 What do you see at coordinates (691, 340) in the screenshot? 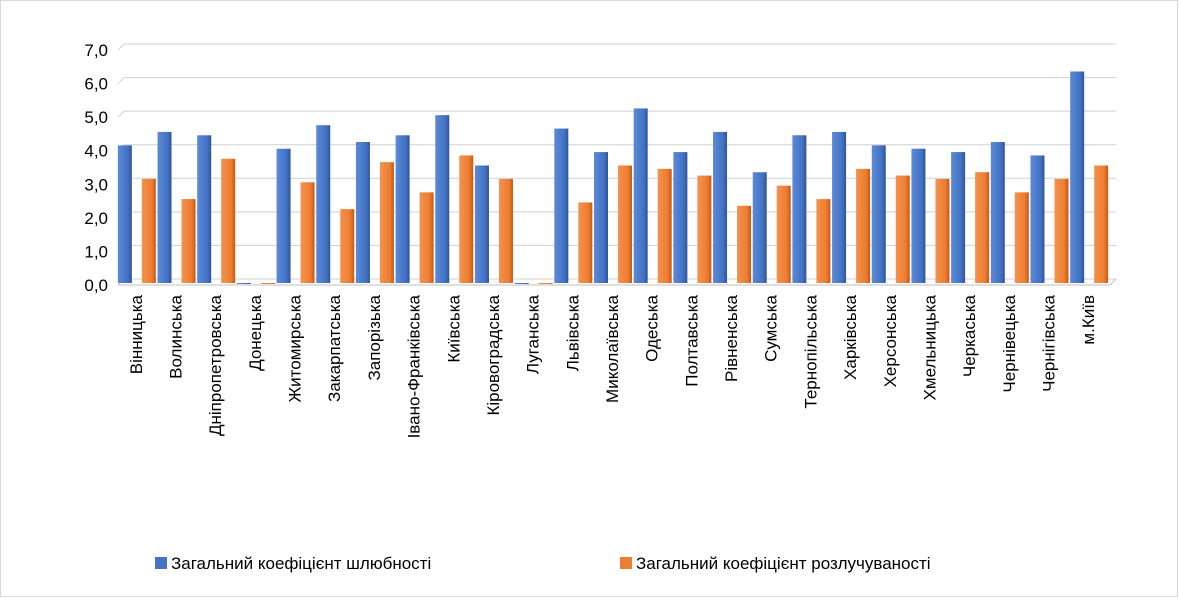
I see `x-tick-label: Полтавська` at bounding box center [691, 340].